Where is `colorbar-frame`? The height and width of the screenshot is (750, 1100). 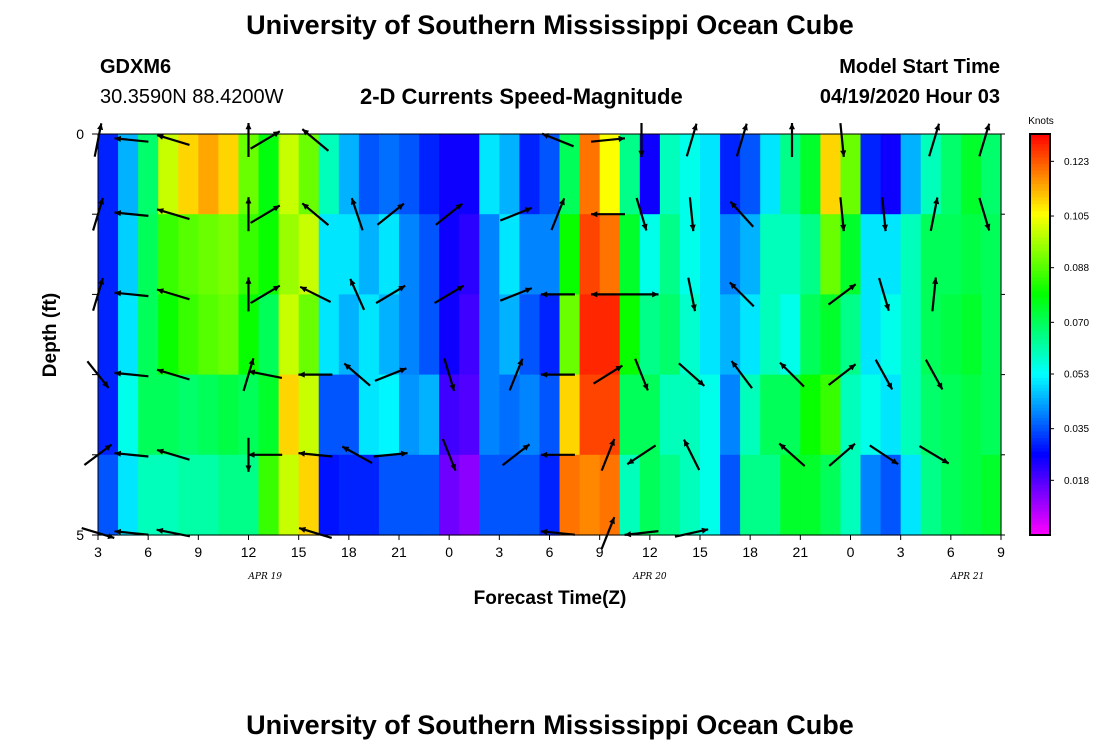
colorbar-frame is located at coordinates (1040, 334).